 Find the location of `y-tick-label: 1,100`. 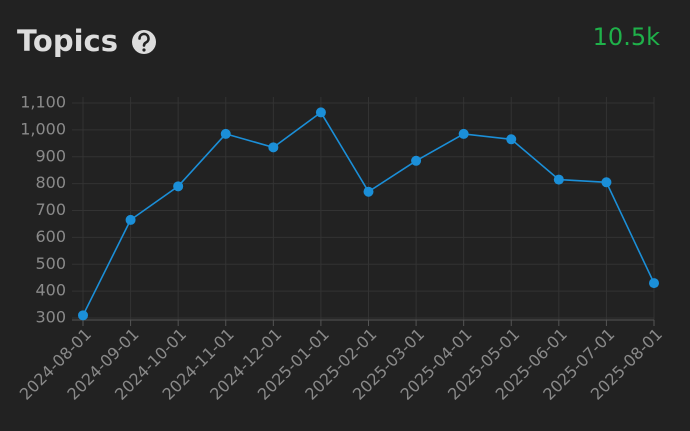

y-tick-label: 1,100 is located at coordinates (43, 102).